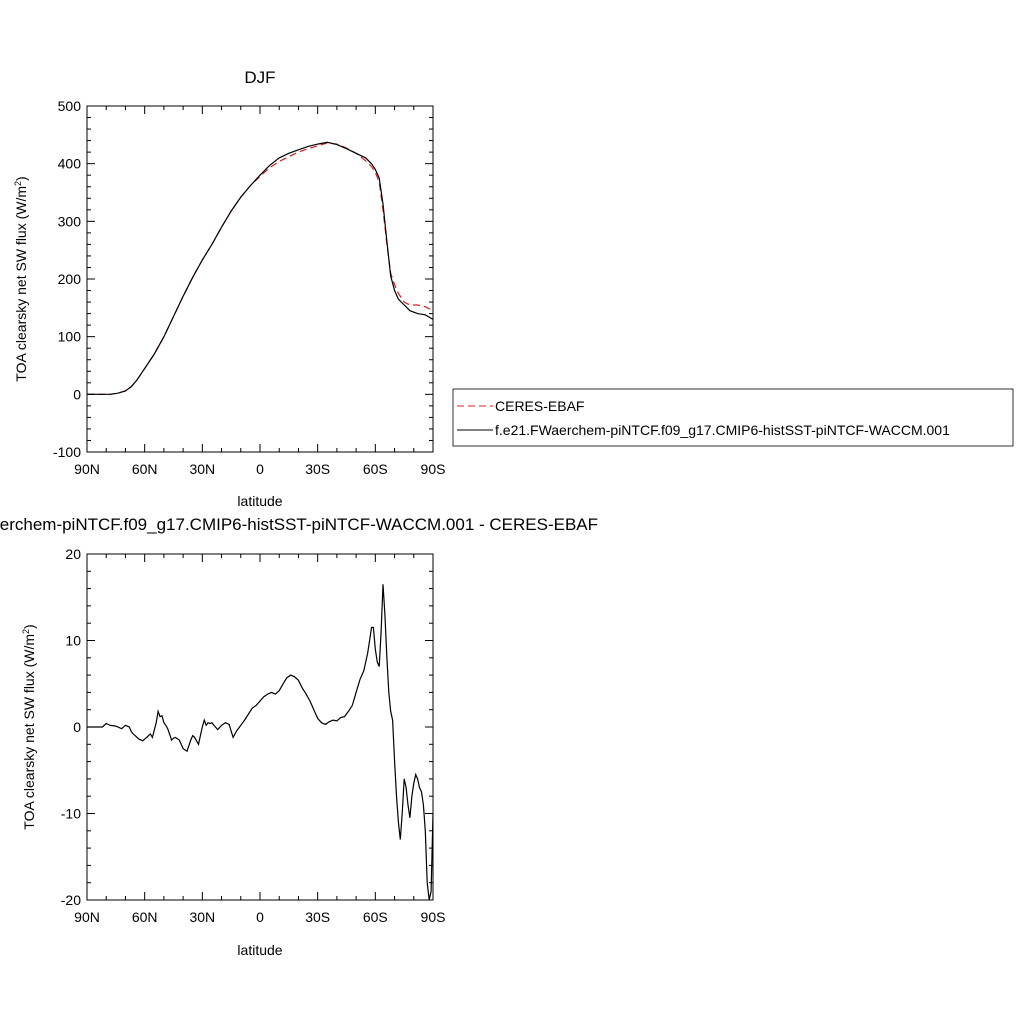 The image size is (1024, 1024). Describe the element at coordinates (87, 469) in the screenshot. I see `panel-top-xtick-label: 90N` at that location.